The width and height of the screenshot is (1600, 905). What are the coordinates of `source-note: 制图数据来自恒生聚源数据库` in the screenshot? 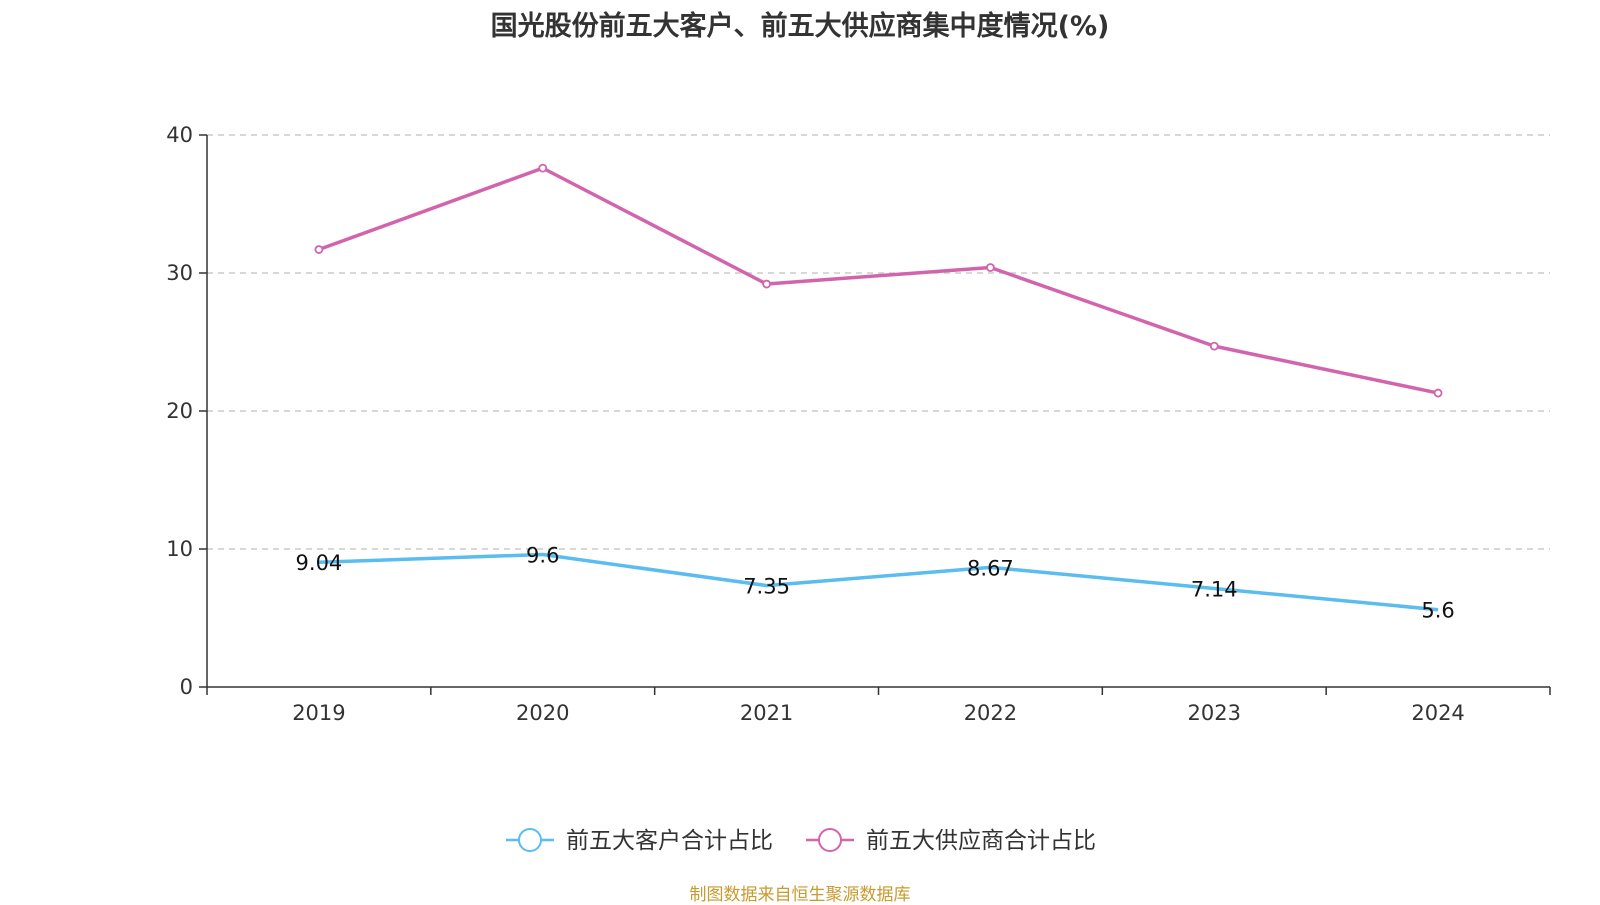 It's located at (800, 895).